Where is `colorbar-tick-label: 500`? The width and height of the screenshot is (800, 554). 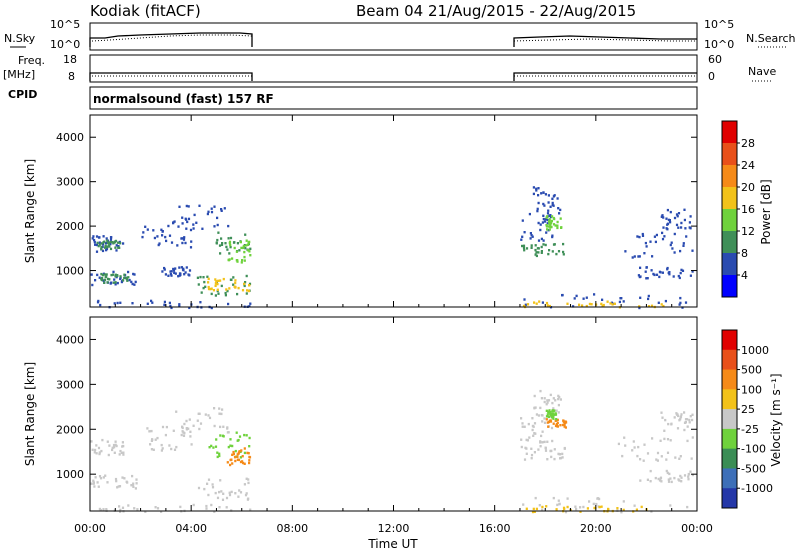
colorbar-tick-label: 500 is located at coordinates (751, 370).